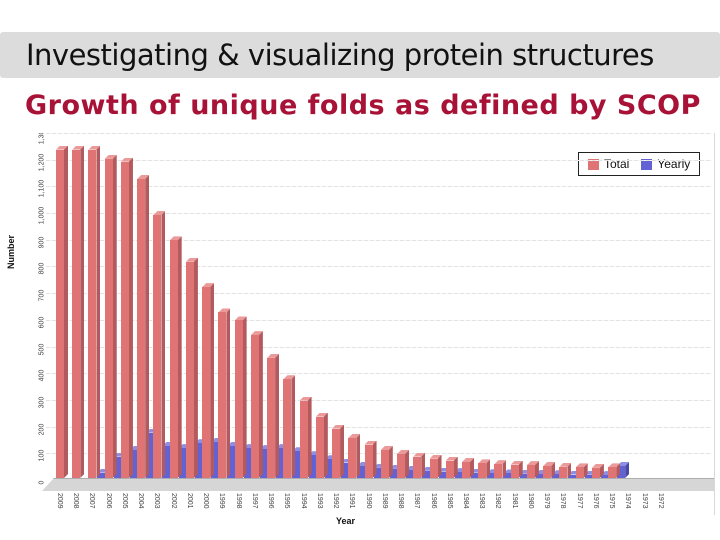 The width and height of the screenshot is (720, 540). What do you see at coordinates (305, 437) in the screenshot?
I see `bar-total-1994` at bounding box center [305, 437].